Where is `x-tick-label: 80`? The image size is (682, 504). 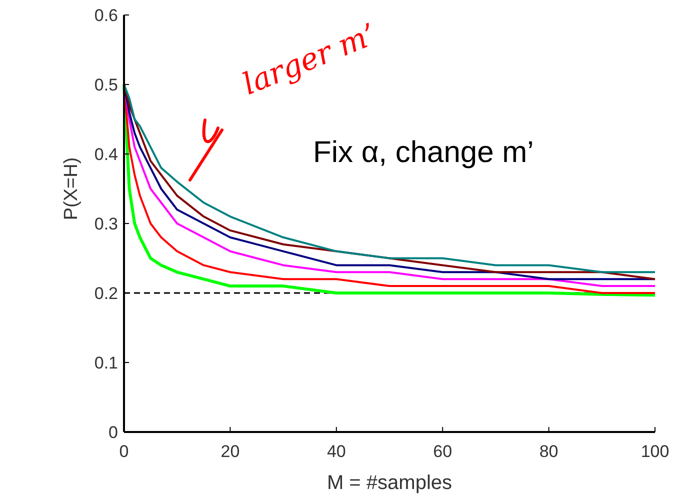 x-tick-label: 80 is located at coordinates (548, 451).